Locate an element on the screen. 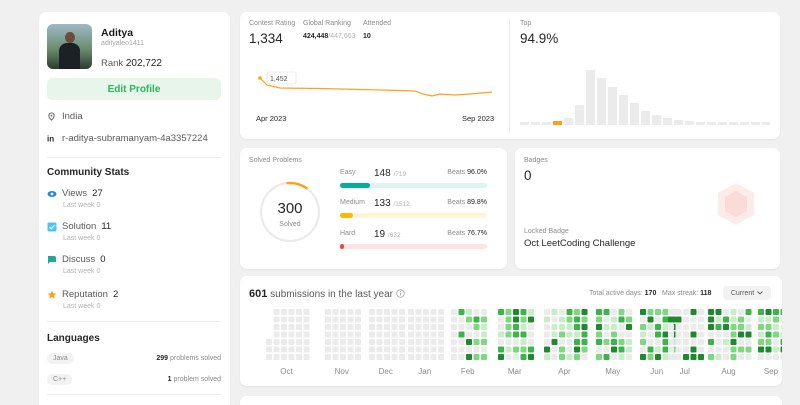  language-count: 1 problem solved is located at coordinates (194, 379).